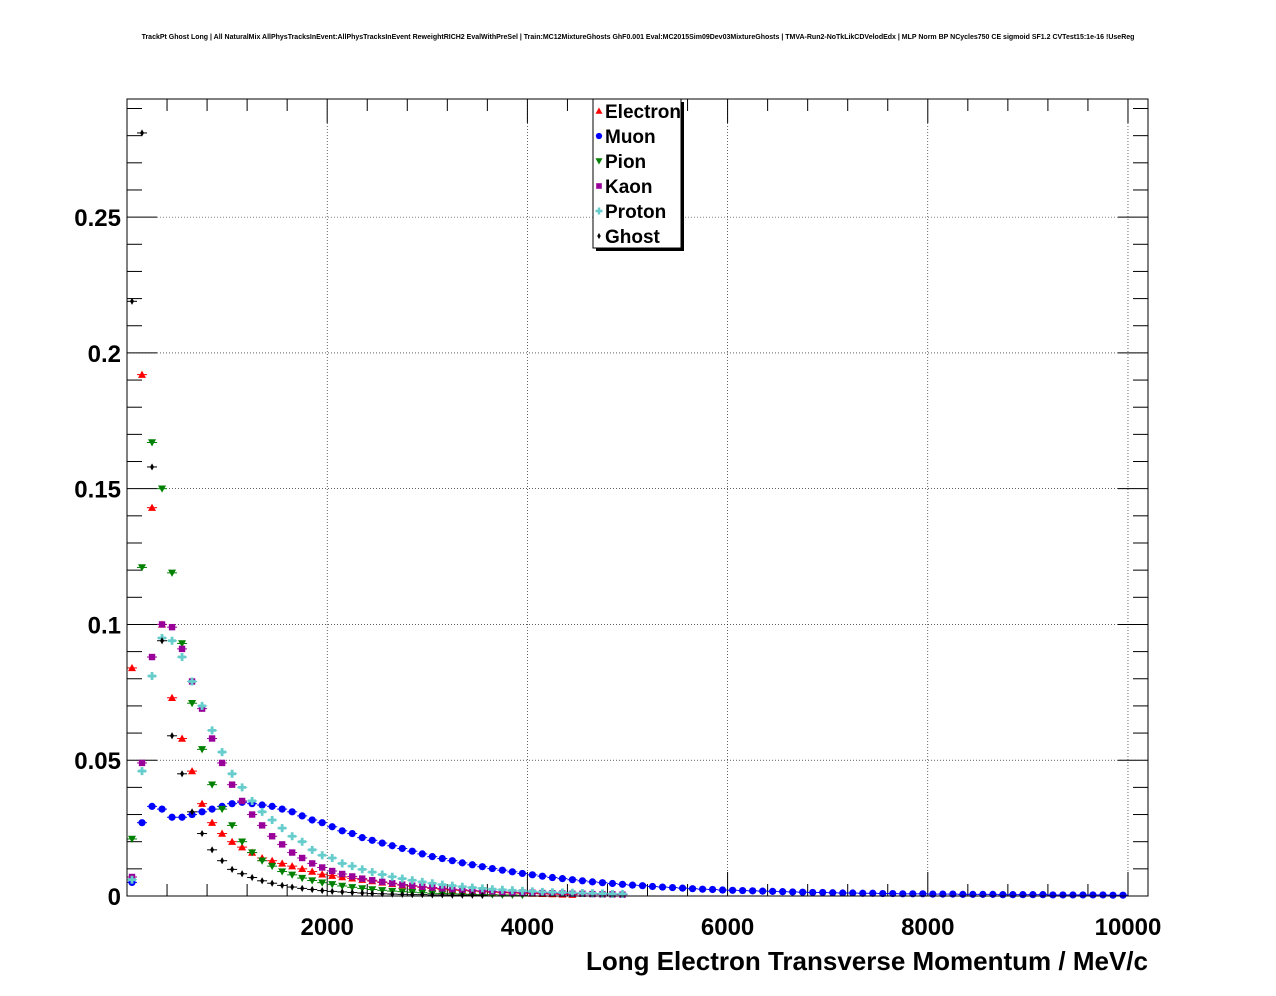 The height and width of the screenshot is (996, 1276). I want to click on x-tick-label: 10000, so click(1128, 927).